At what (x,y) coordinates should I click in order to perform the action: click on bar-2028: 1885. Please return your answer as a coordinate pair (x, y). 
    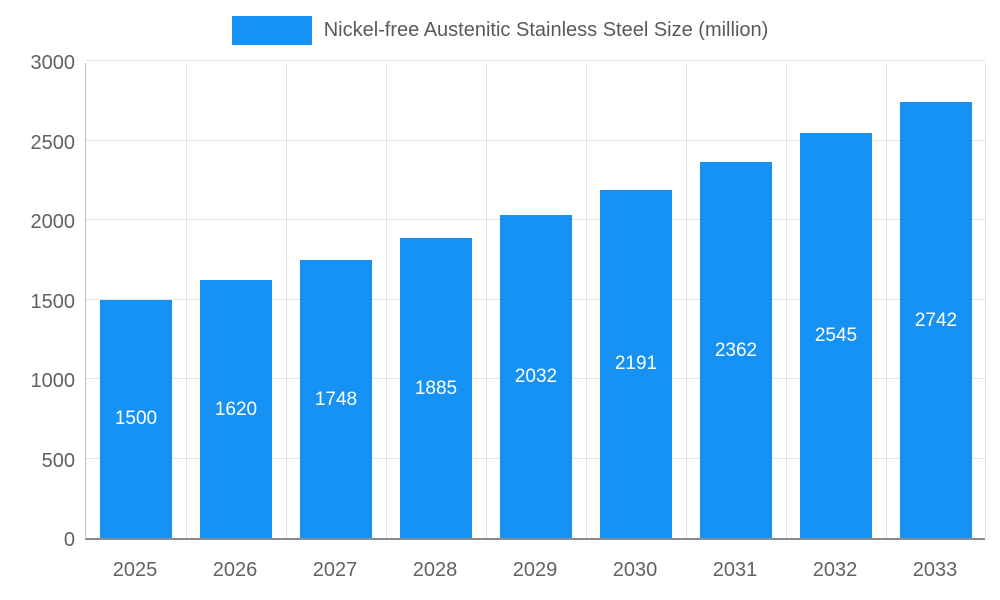
    Looking at the image, I should click on (436, 388).